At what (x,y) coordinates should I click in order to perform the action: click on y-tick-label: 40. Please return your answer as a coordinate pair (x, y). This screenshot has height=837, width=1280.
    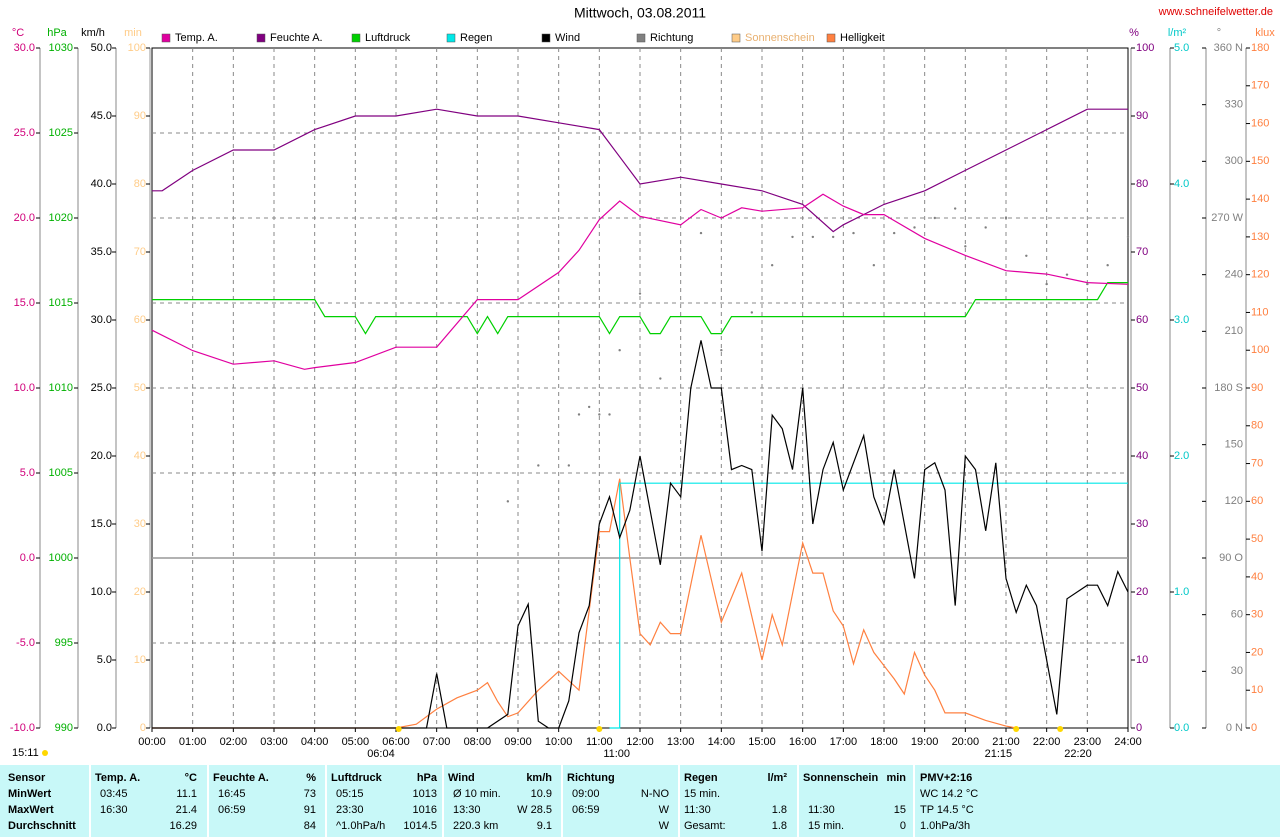
    Looking at the image, I should click on (1142, 456).